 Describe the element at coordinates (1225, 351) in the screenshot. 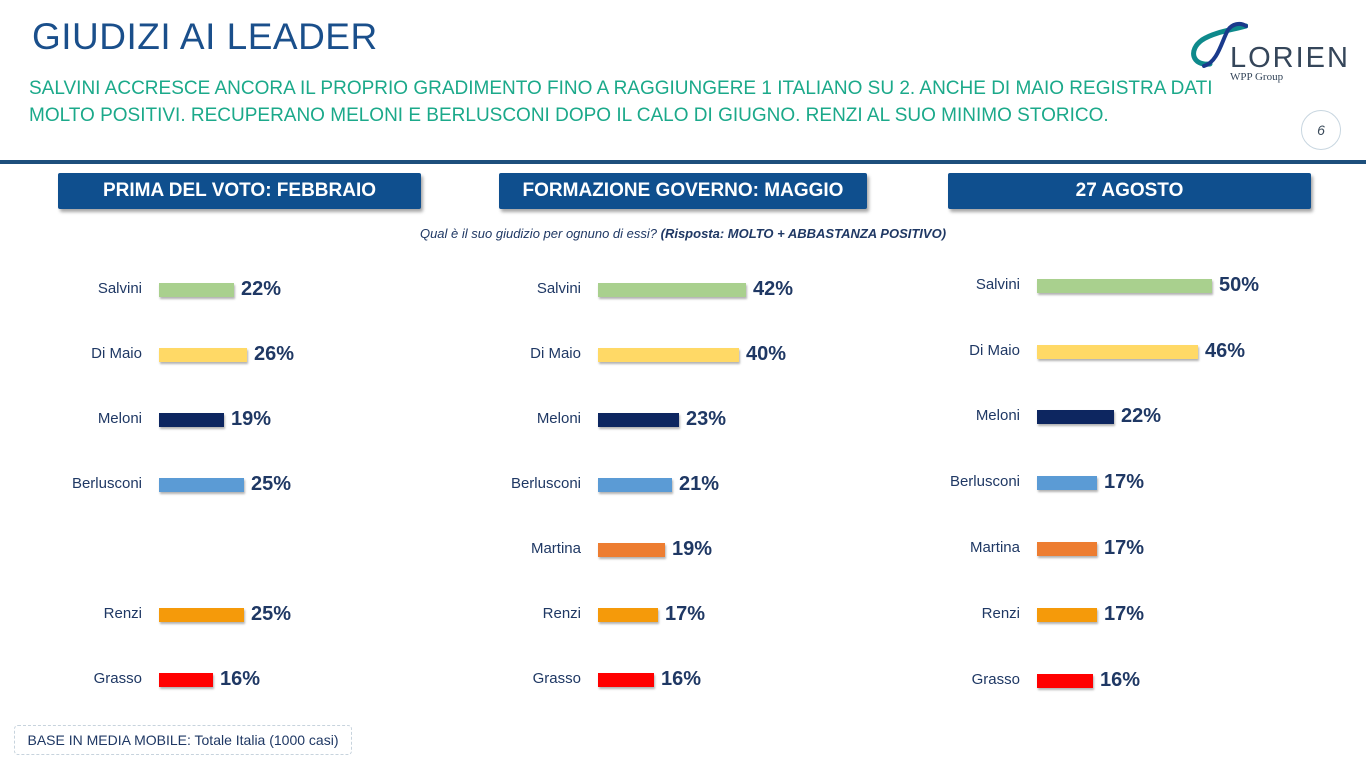

I see `value-label: 46%` at that location.